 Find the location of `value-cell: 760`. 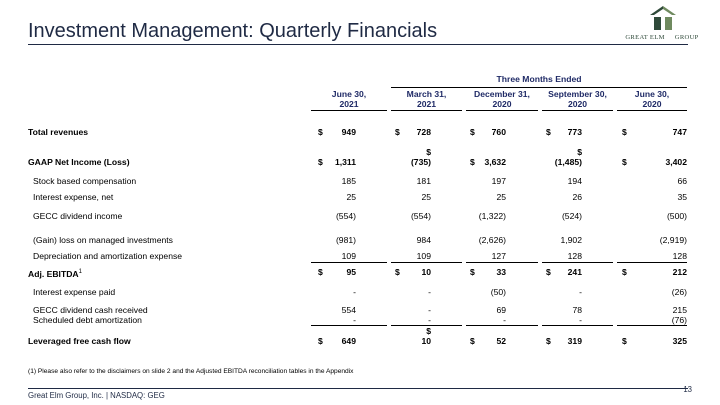

value-cell: 760 is located at coordinates (498, 132).